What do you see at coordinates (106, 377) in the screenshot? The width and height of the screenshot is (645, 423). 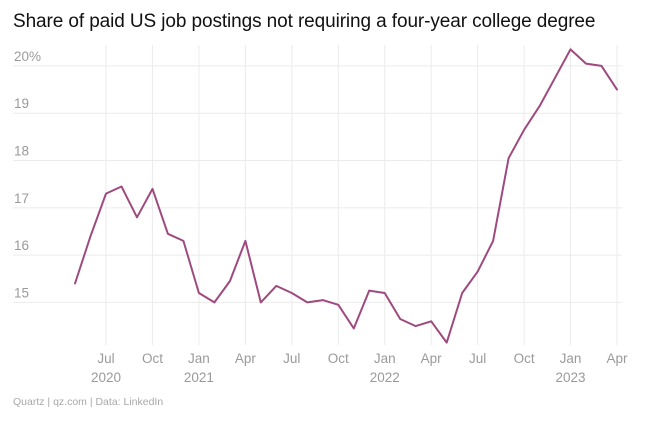 I see `x-tick-year-label: 2020` at bounding box center [106, 377].